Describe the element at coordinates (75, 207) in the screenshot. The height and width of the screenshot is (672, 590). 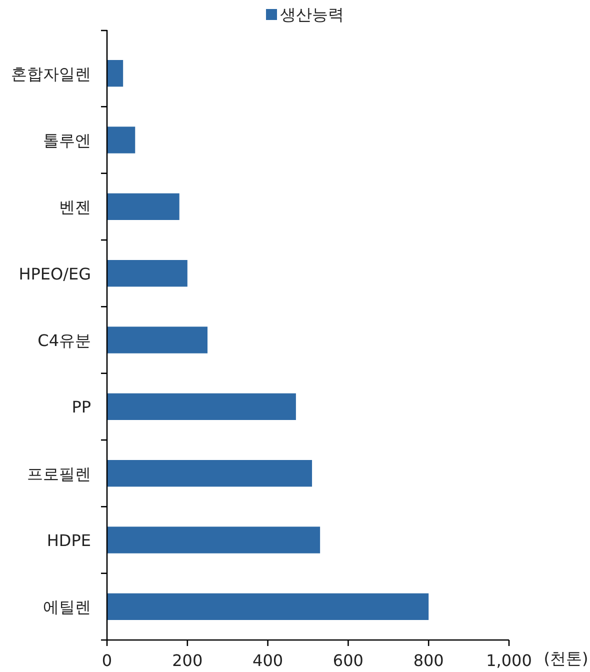
I see `y-tick-label: 벤젠` at that location.